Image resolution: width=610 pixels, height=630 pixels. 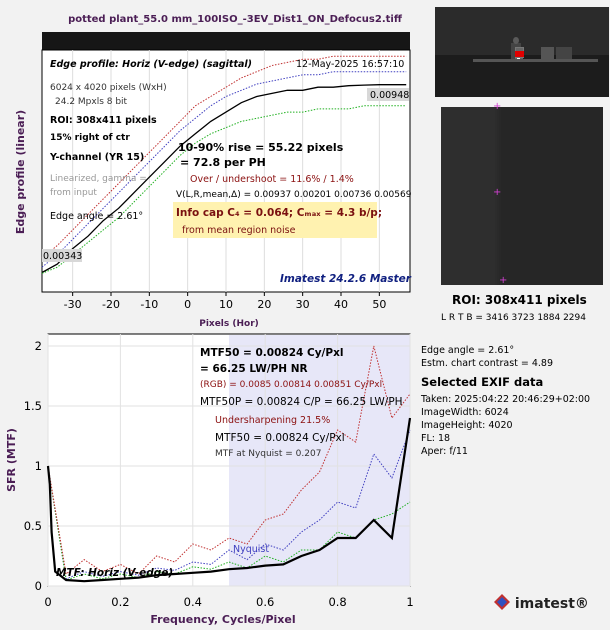 I want to click on edge-xlabel: Pixels (Hor), so click(x=229, y=324).